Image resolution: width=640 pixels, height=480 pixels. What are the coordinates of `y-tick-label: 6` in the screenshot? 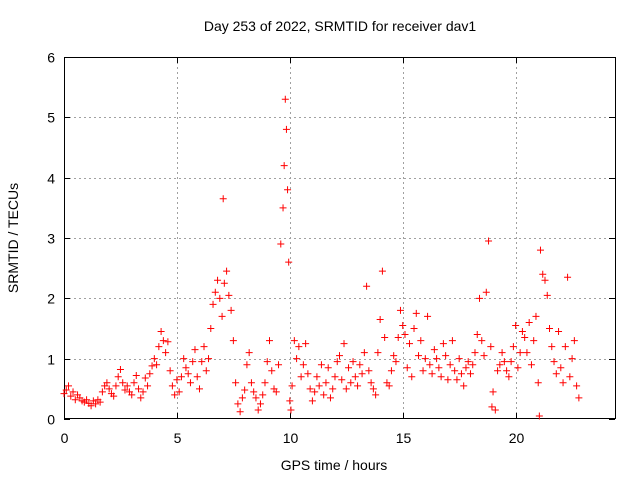 It's located at (51, 58).